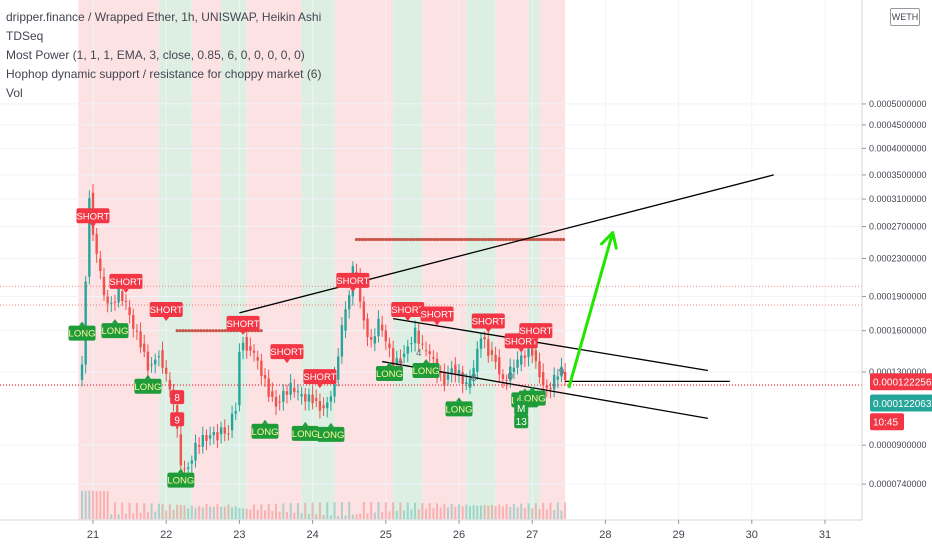  Describe the element at coordinates (459, 535) in the screenshot. I see `time-tick-label: 26` at that location.